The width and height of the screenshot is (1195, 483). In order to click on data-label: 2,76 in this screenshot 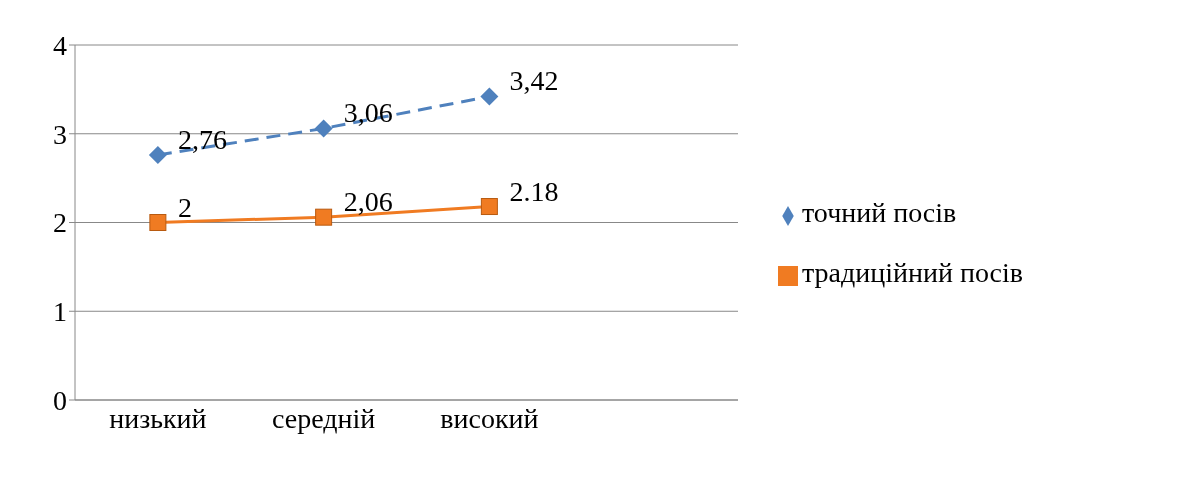, I will do `click(202, 140)`.